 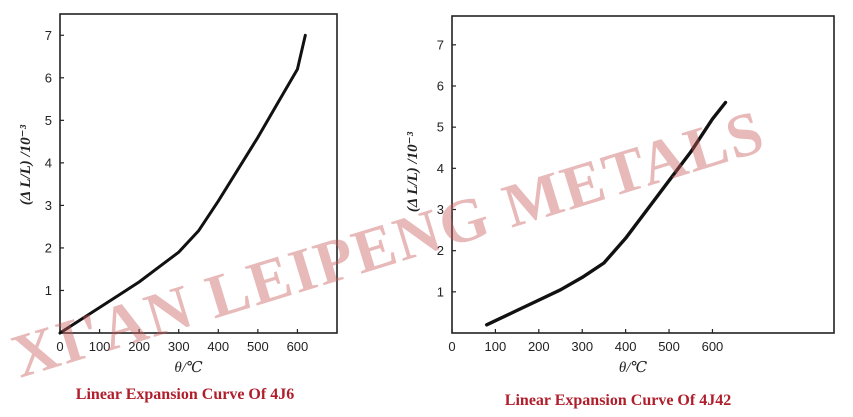 What do you see at coordinates (185, 394) in the screenshot?
I see `chart-caption-4j6: Linear Expansion Curve Of 4J6` at bounding box center [185, 394].